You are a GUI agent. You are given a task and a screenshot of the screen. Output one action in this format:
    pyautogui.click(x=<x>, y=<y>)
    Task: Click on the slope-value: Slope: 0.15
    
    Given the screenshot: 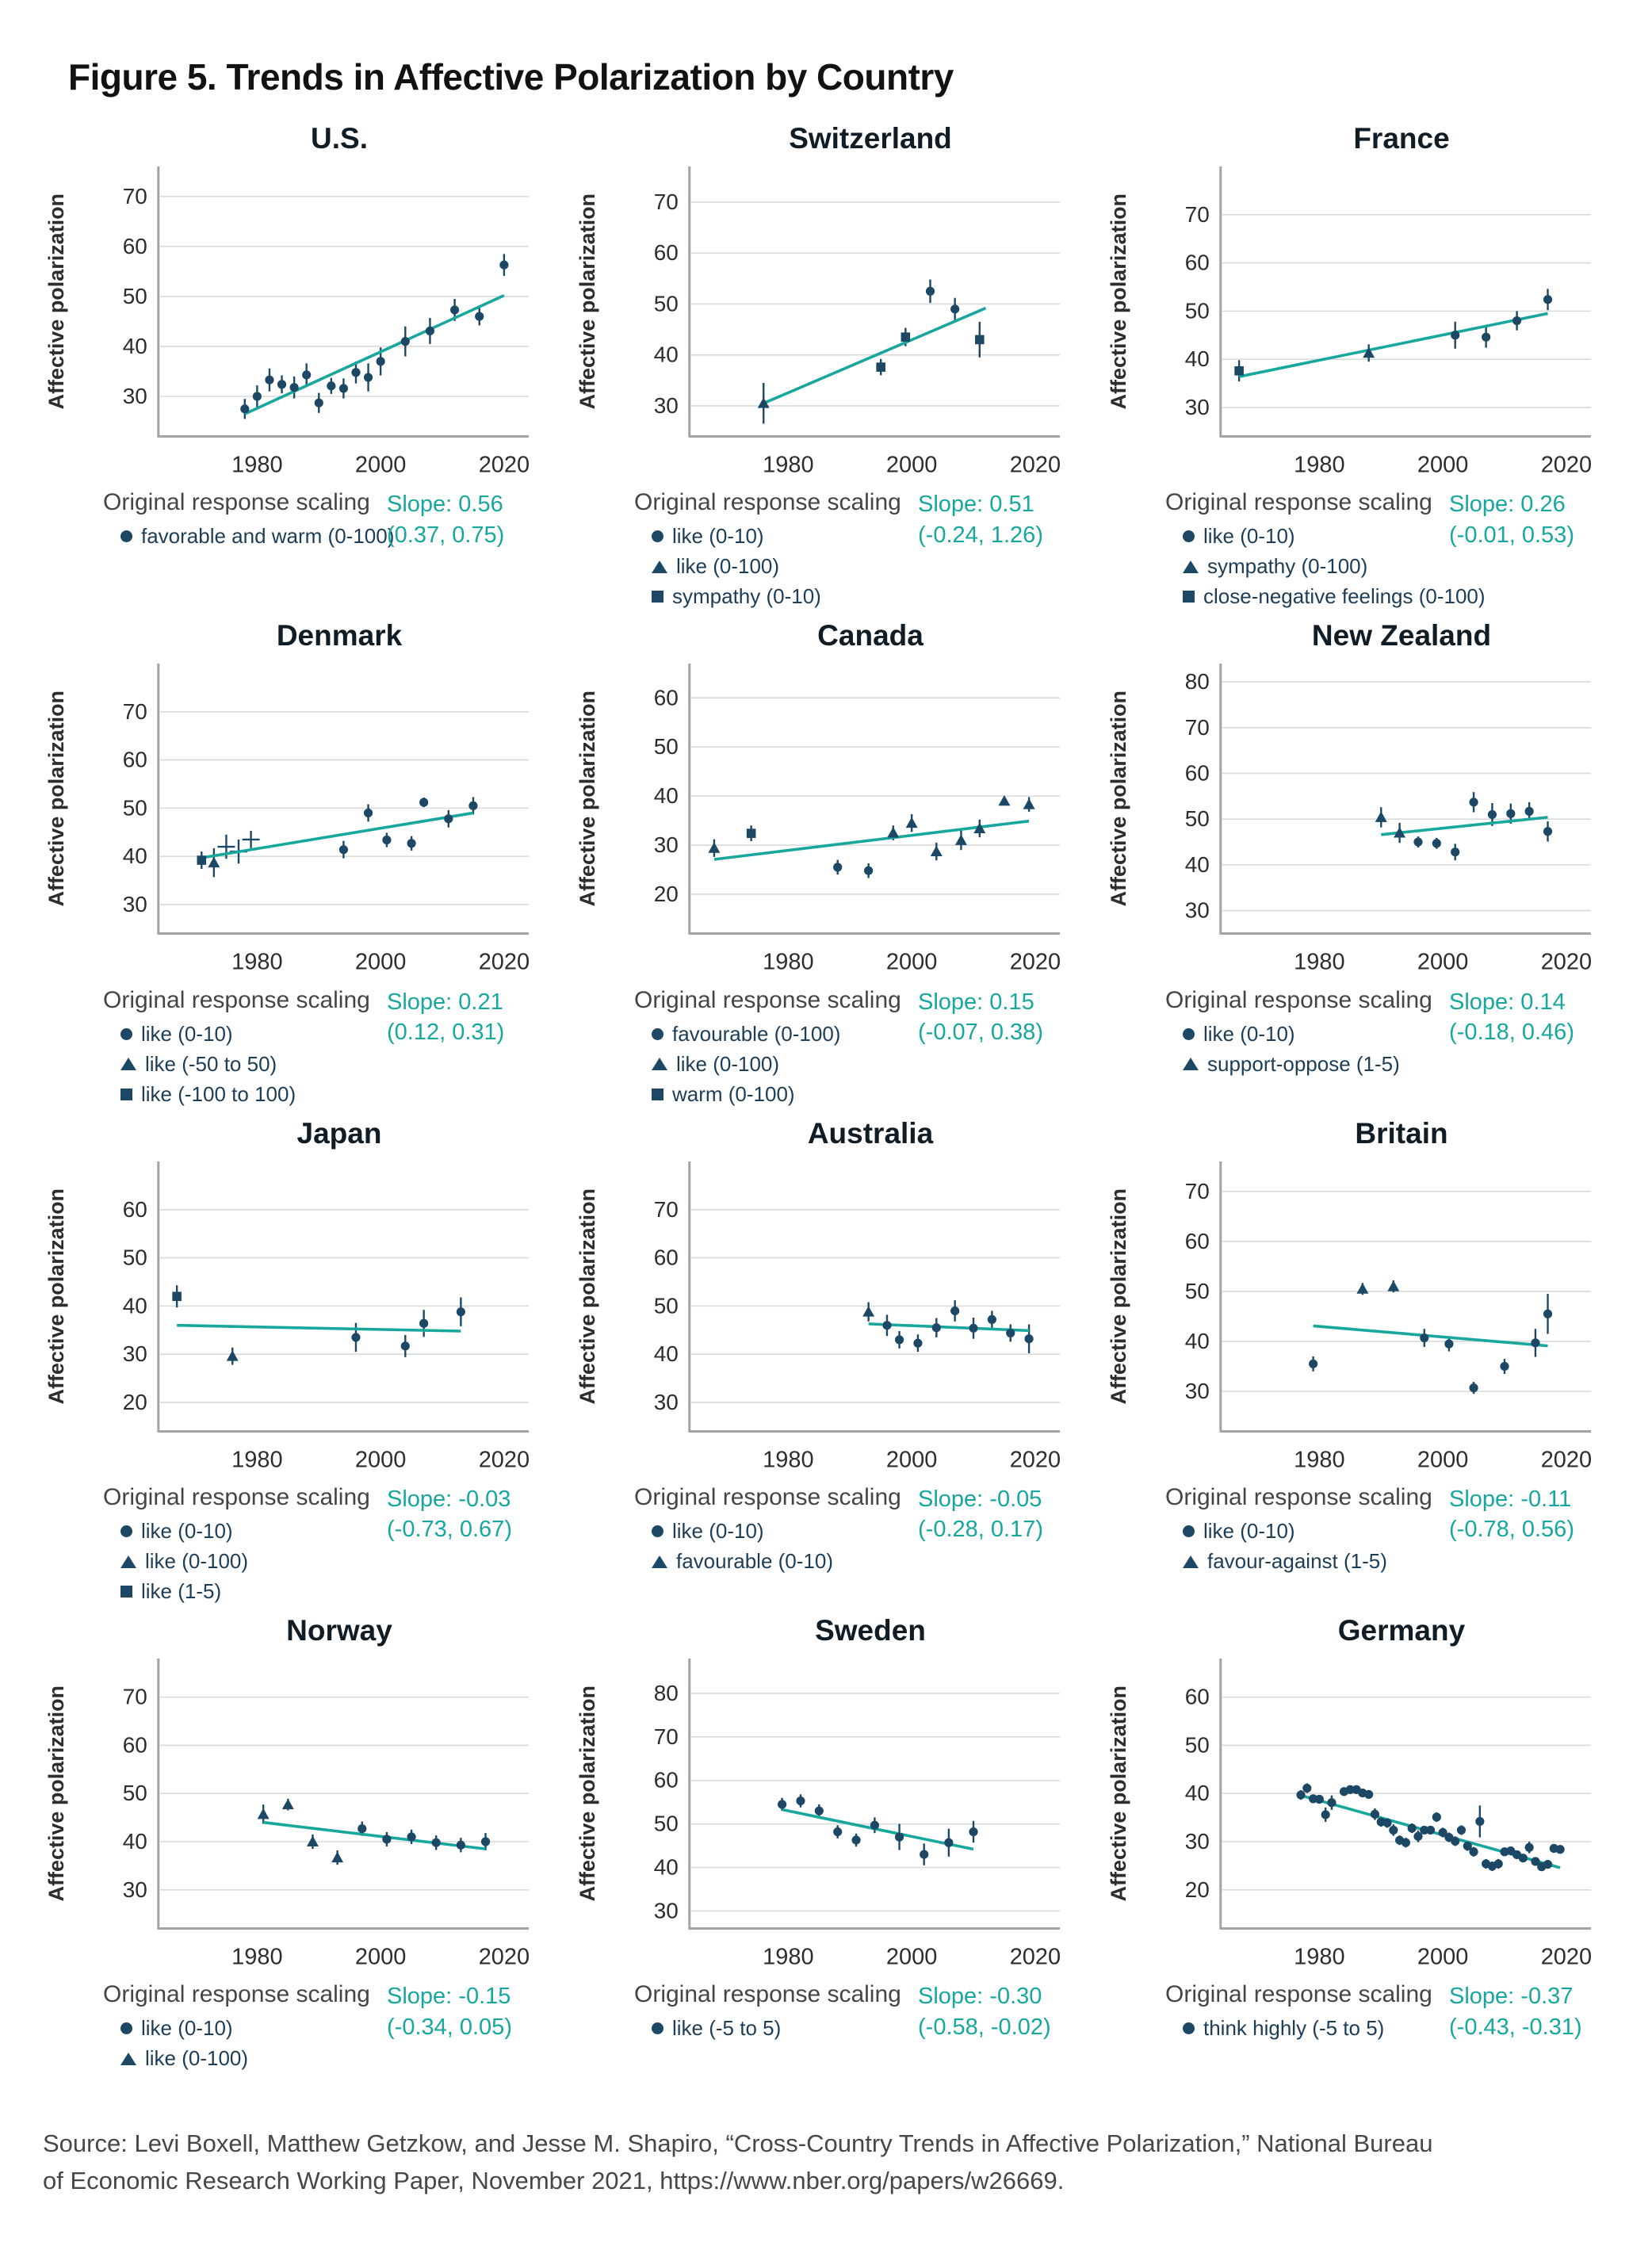 What is the action you would take?
    pyautogui.click(x=976, y=1002)
    